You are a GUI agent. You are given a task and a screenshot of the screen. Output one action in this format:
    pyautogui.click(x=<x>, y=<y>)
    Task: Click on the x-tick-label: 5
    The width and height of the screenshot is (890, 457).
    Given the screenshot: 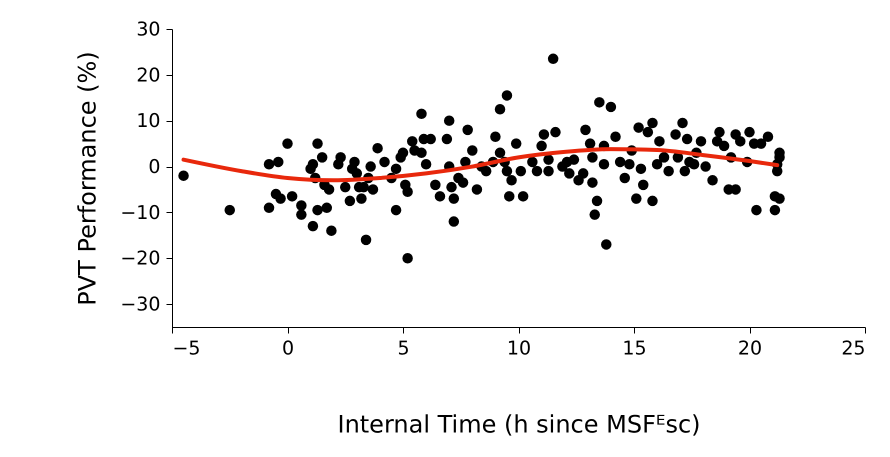 What is the action you would take?
    pyautogui.click(x=403, y=349)
    